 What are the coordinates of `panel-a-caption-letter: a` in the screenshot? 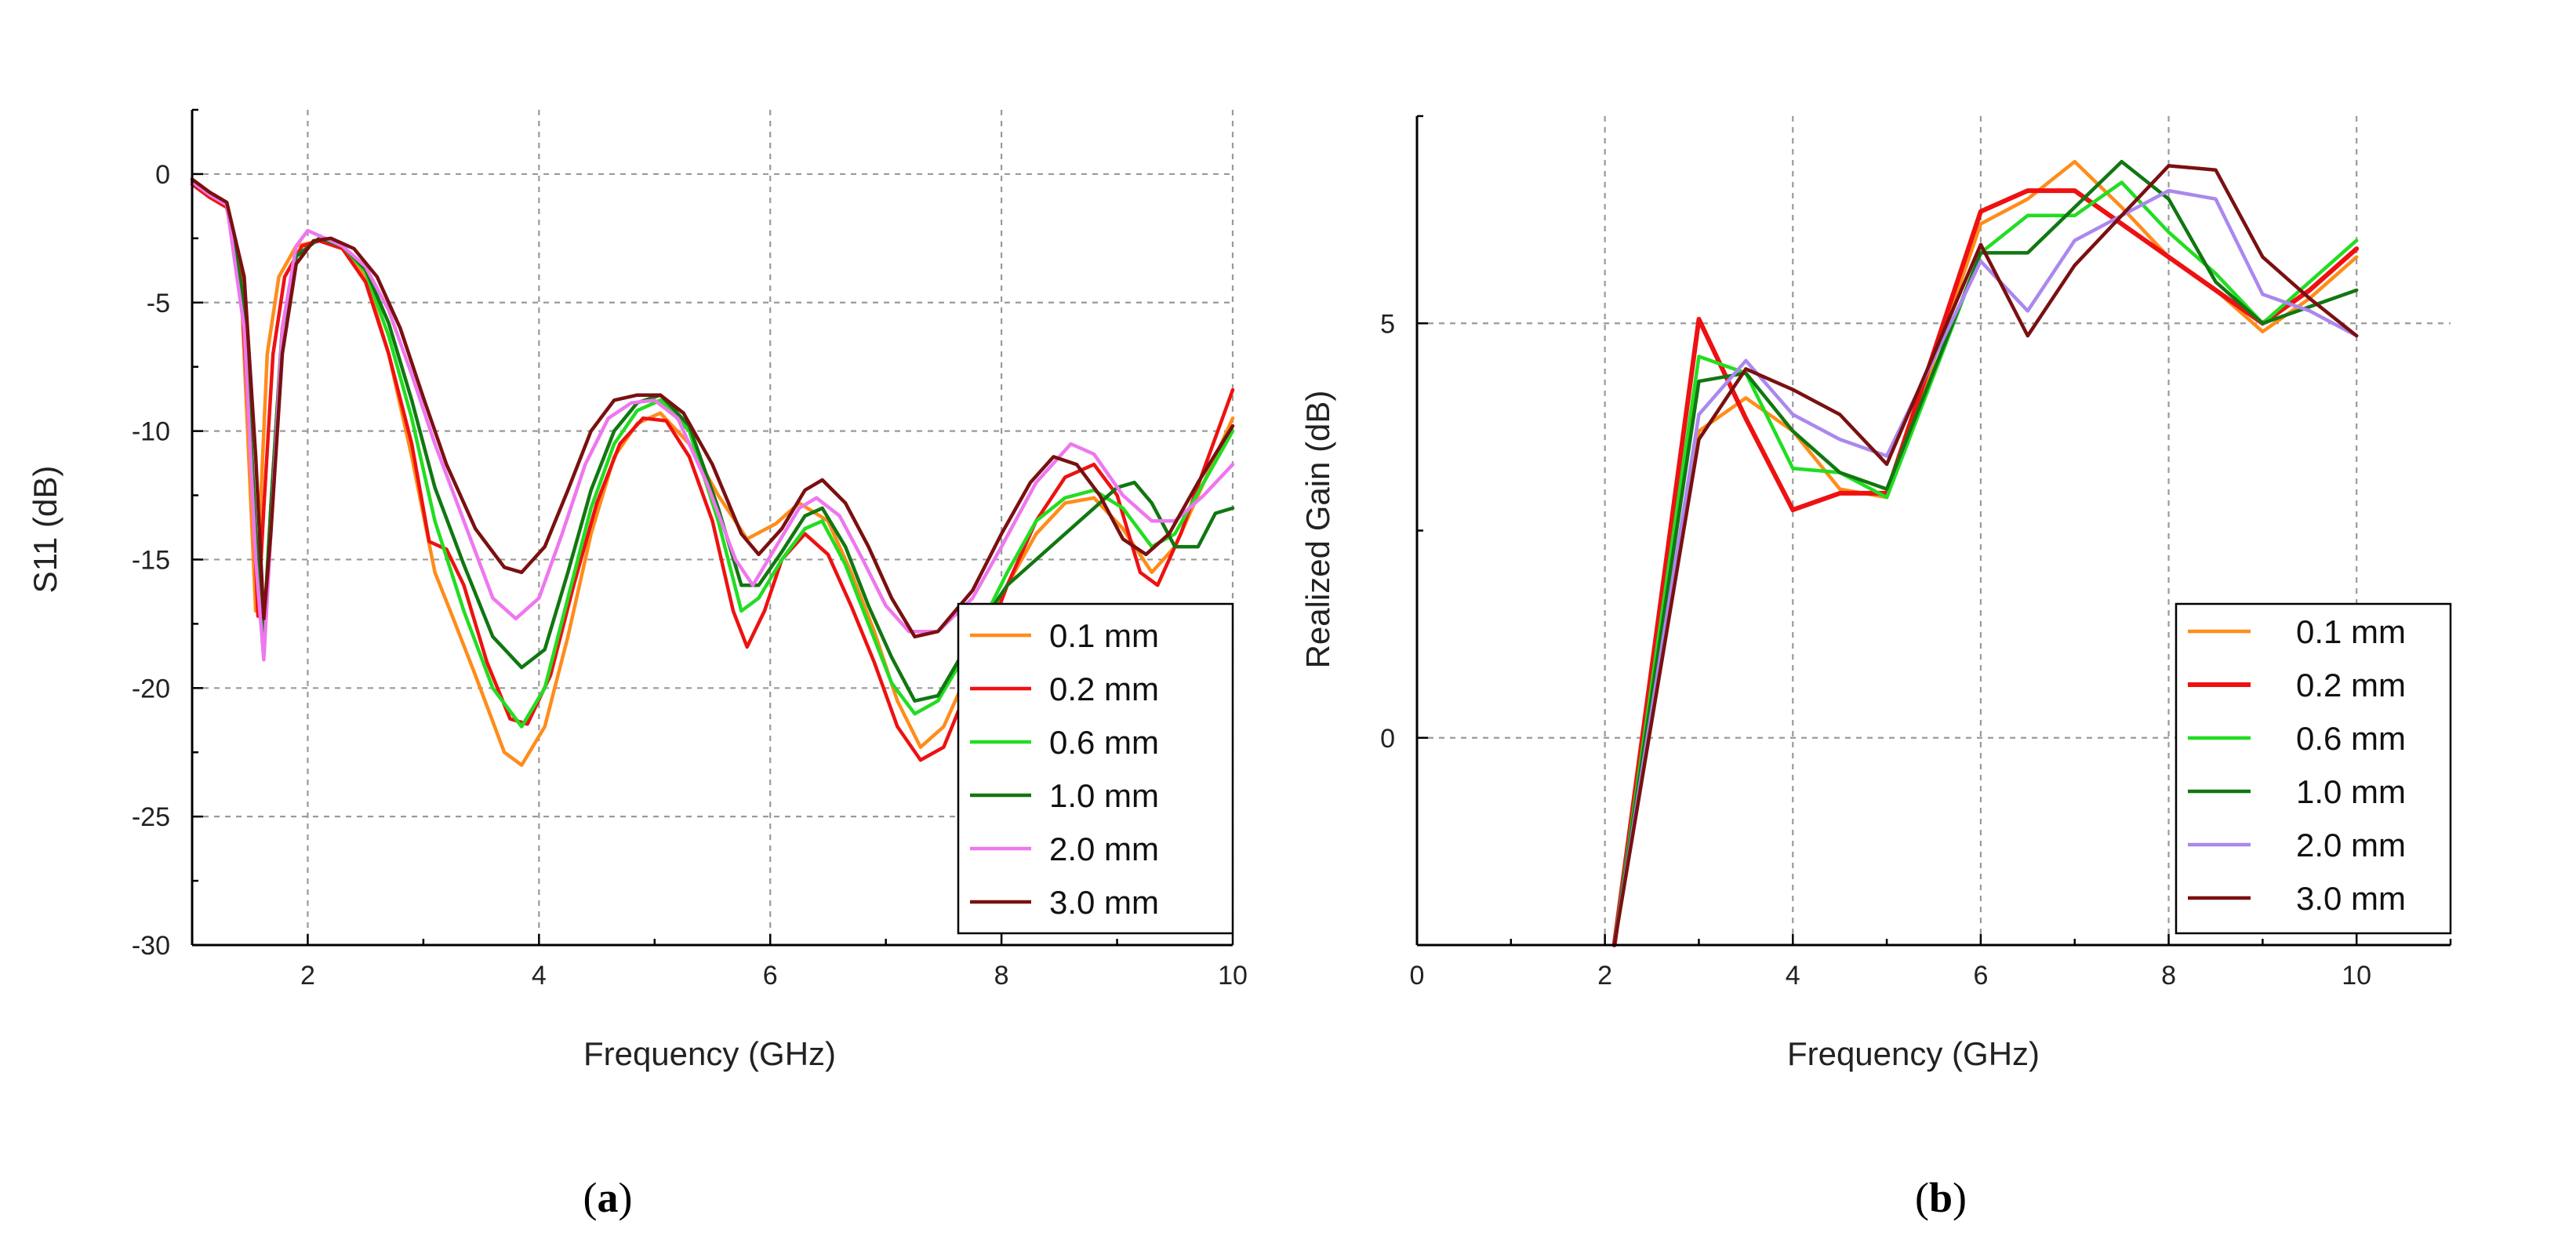 It's located at (608, 1197).